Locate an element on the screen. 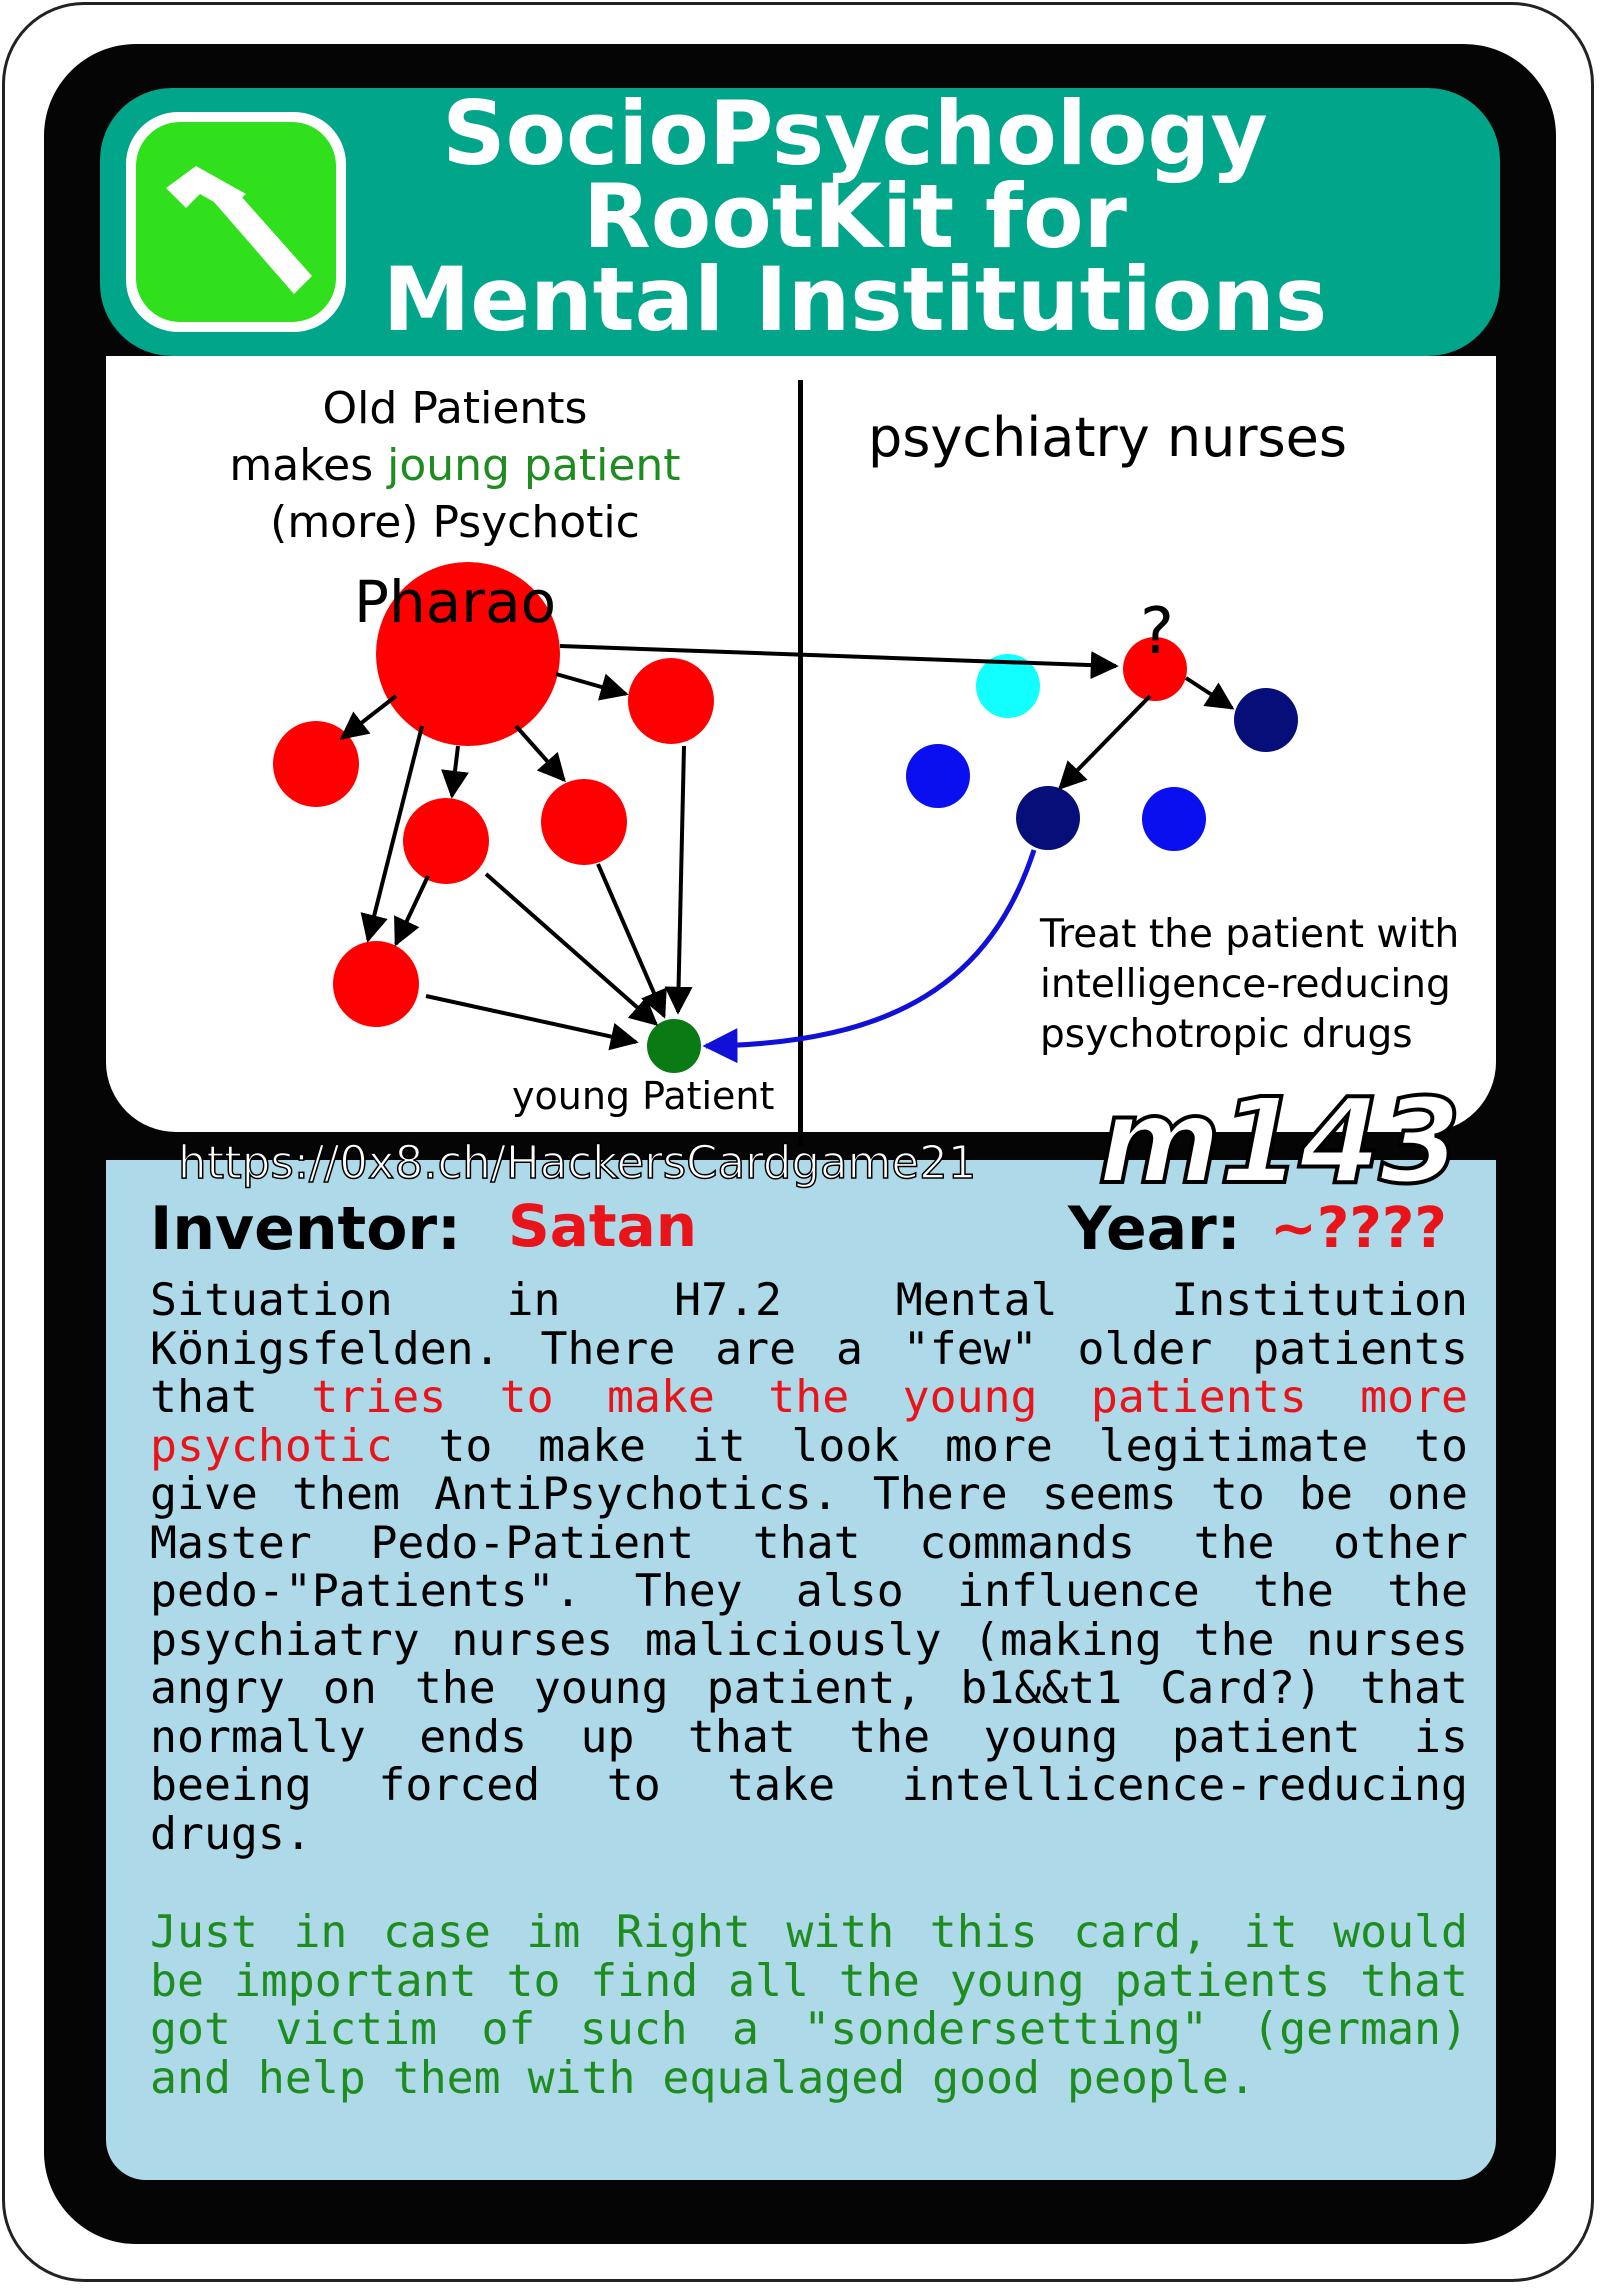 Image resolution: width=1600 pixels, height=2288 pixels. inventor-value: Satan is located at coordinates (603, 1226).